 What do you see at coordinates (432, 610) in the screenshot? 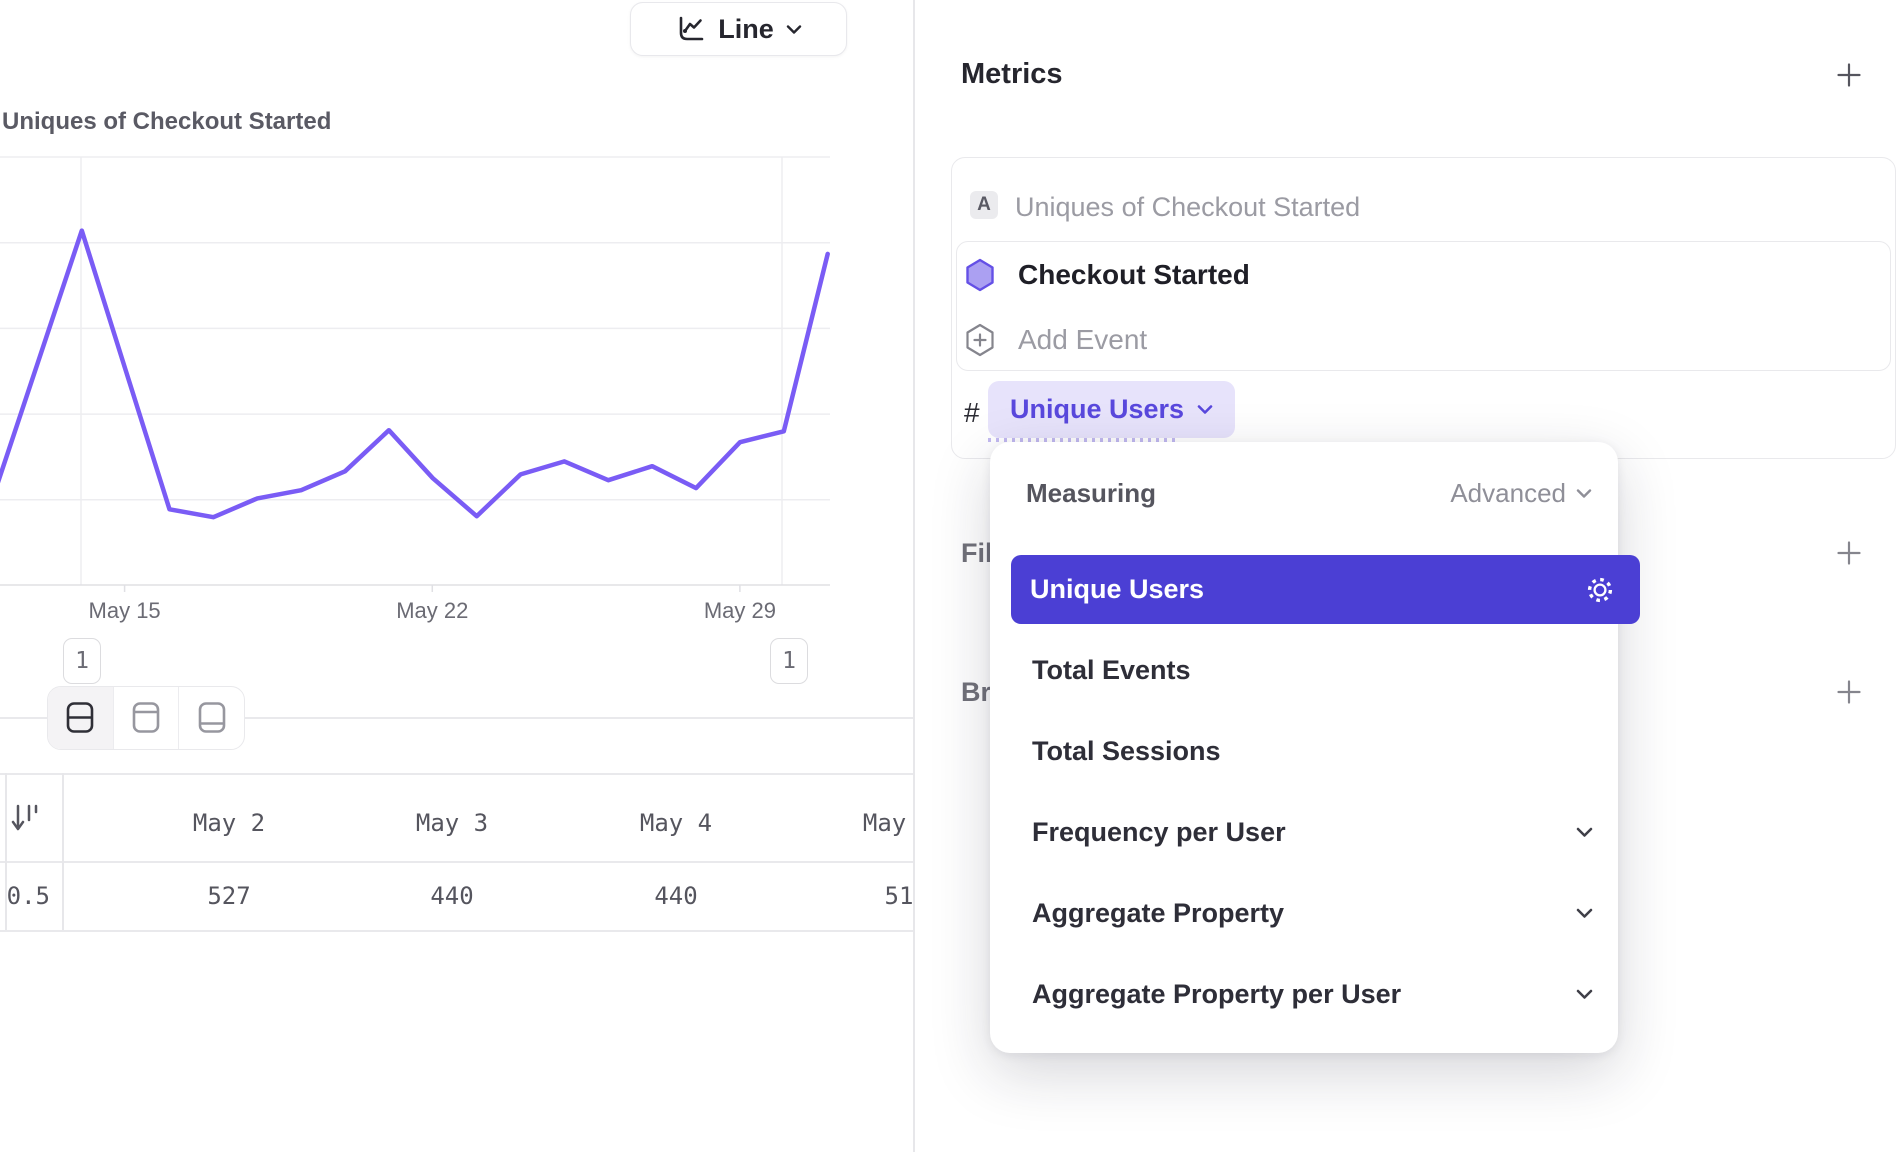
I see `x-axis-label: May 22` at bounding box center [432, 610].